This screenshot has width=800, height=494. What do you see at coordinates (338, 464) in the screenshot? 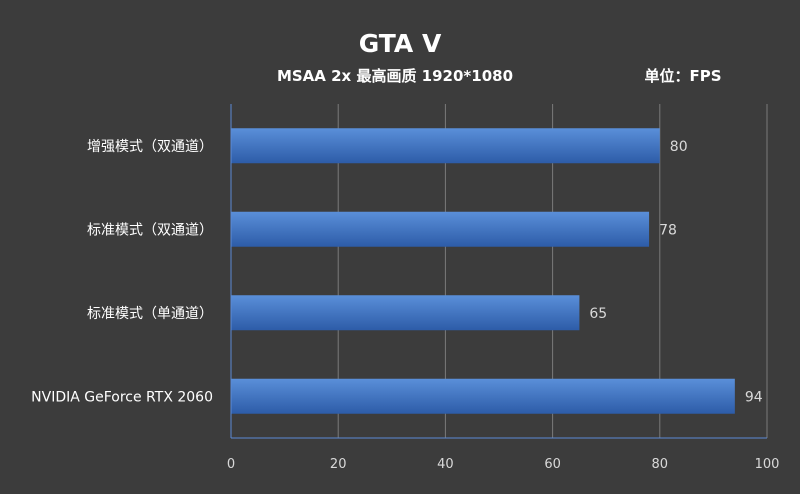
I see `x-tick-label: 20` at bounding box center [338, 464].